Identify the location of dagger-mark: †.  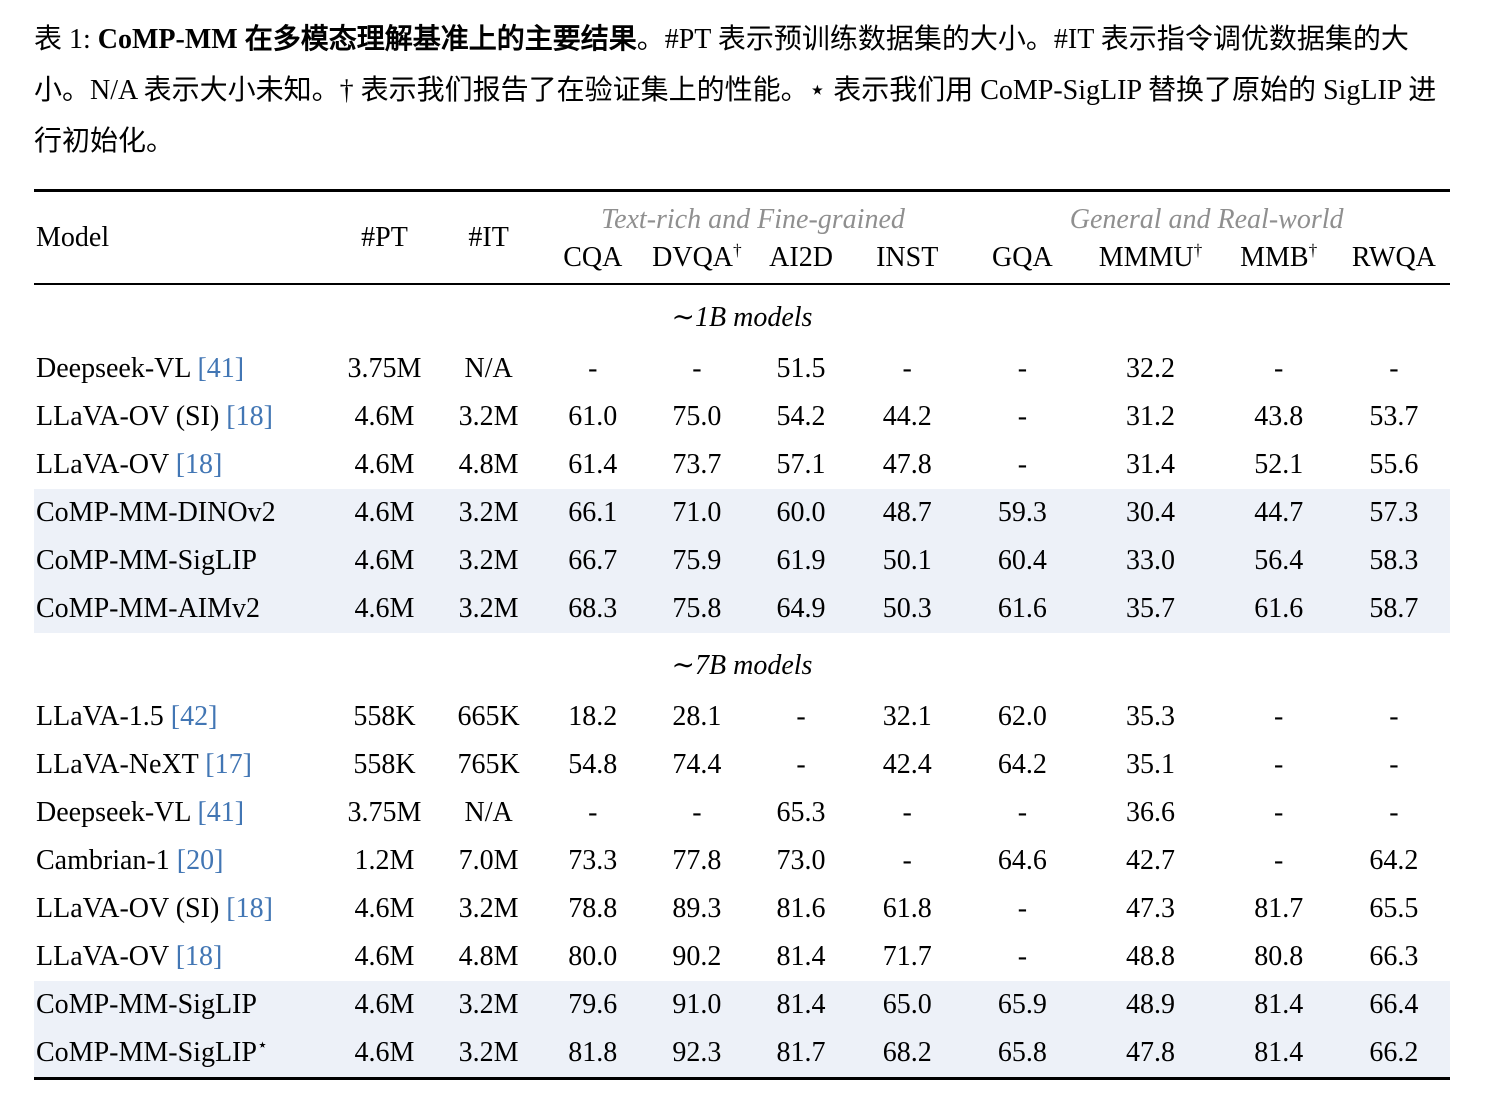
(737, 250).